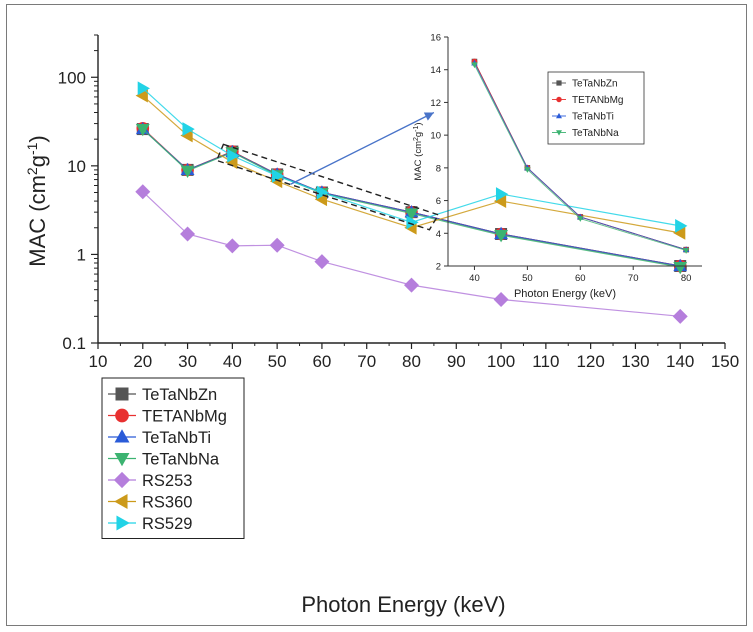  What do you see at coordinates (435, 38) in the screenshot?
I see `inset-y-tick-label-16: 16` at bounding box center [435, 38].